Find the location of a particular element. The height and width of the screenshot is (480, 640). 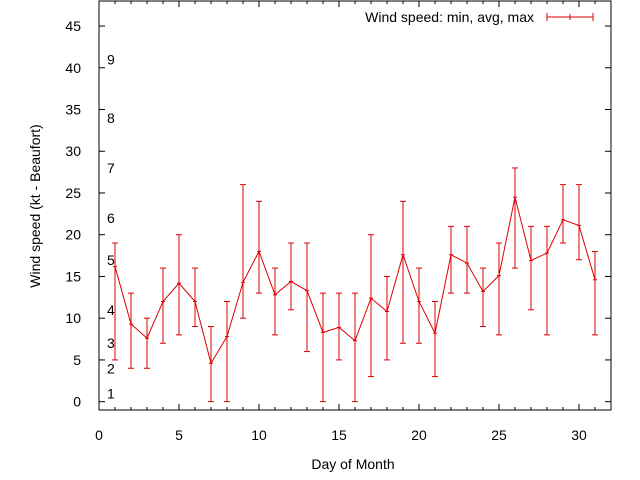

y-tick-label: 35 is located at coordinates (73, 110).